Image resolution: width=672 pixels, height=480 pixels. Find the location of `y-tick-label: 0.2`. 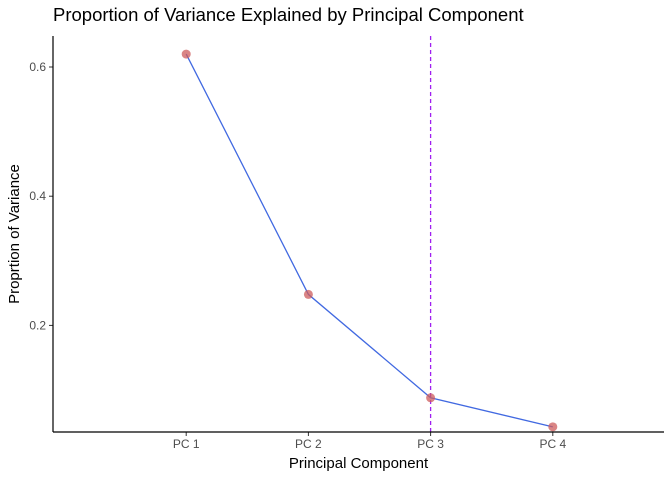

y-tick-label: 0.2 is located at coordinates (37, 325).